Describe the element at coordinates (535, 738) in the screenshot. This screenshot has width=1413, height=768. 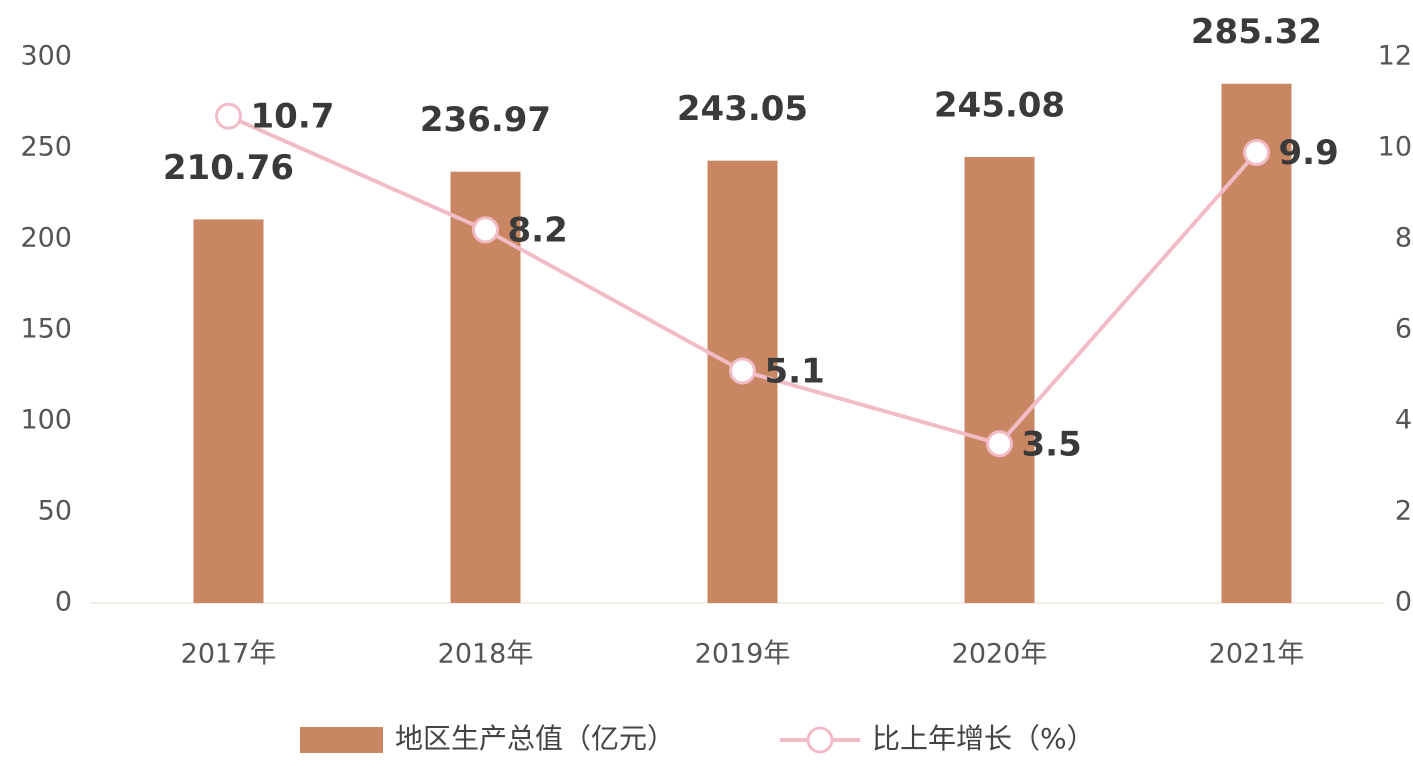
I see `legend-label: 地区生产总值（亿元）` at that location.